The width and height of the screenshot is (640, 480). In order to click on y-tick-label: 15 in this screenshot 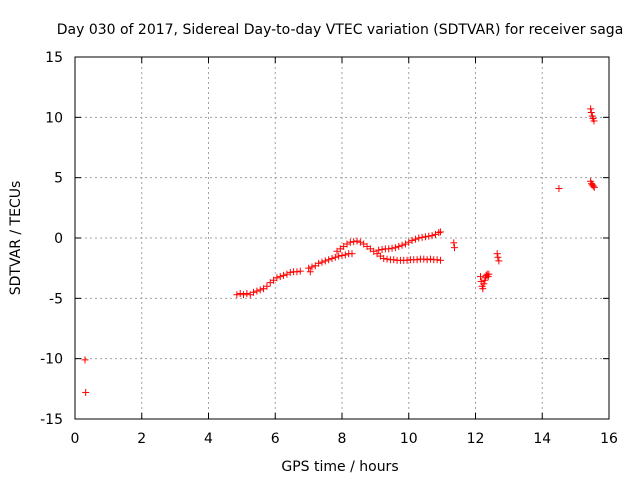, I will do `click(54, 58)`.